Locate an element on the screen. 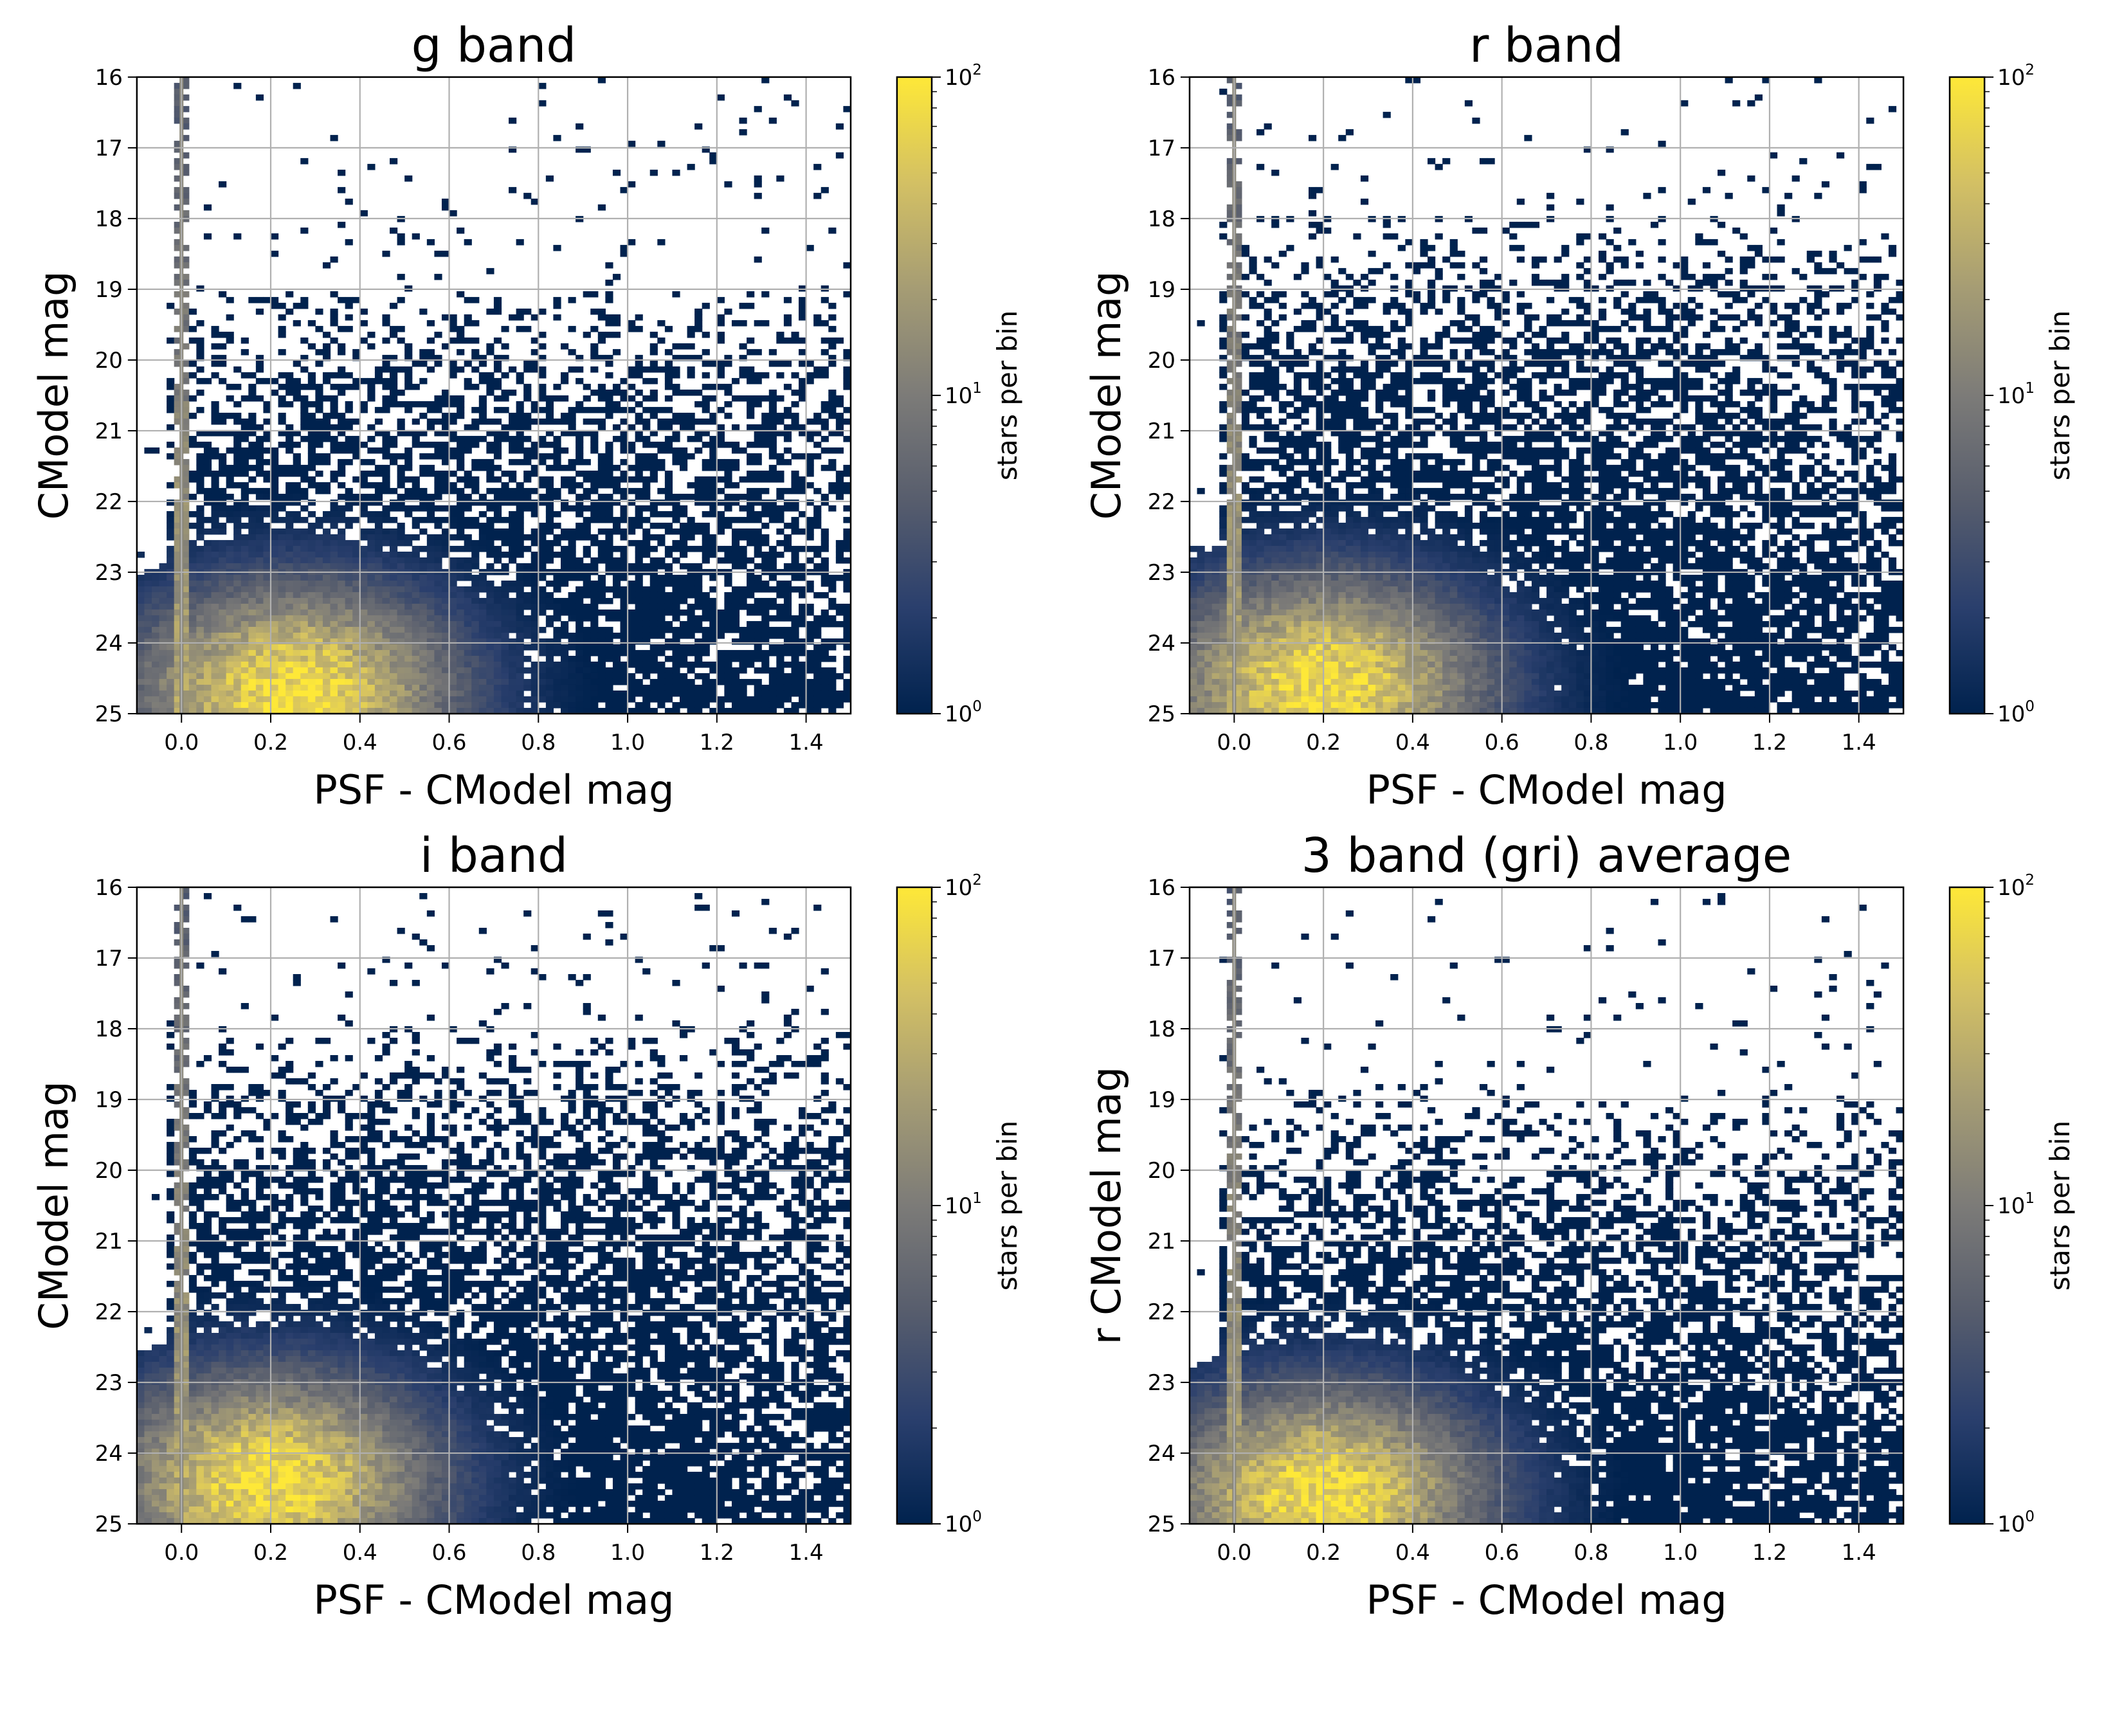 This screenshot has height=1736, width=2122. panel-title: r band is located at coordinates (1546, 45).